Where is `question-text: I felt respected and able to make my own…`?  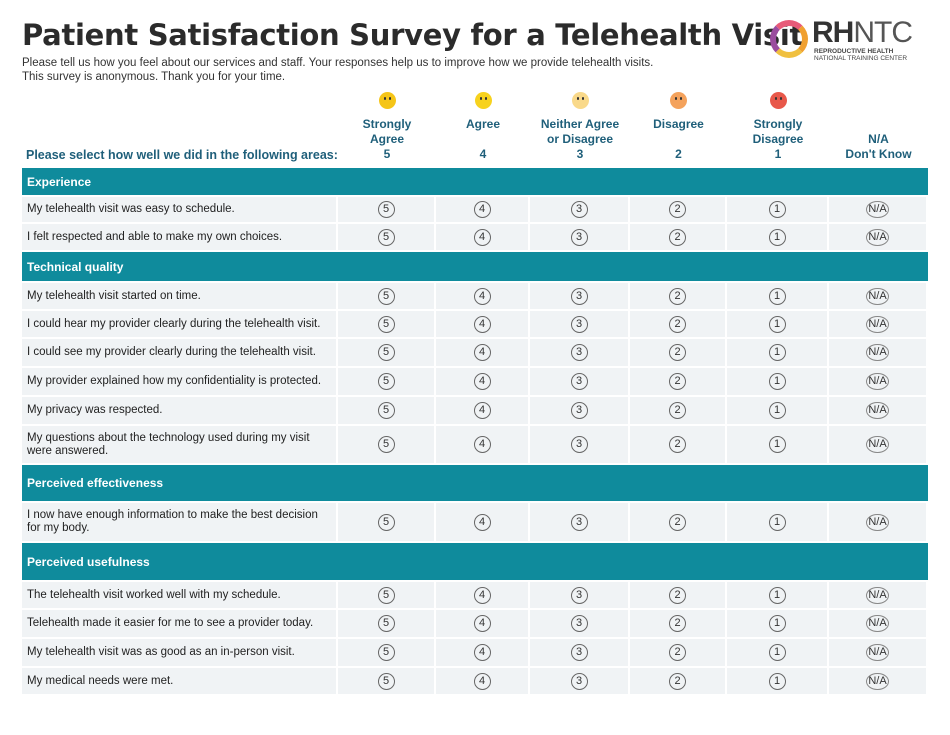
question-text: I felt respected and able to make my own… is located at coordinates (180, 237).